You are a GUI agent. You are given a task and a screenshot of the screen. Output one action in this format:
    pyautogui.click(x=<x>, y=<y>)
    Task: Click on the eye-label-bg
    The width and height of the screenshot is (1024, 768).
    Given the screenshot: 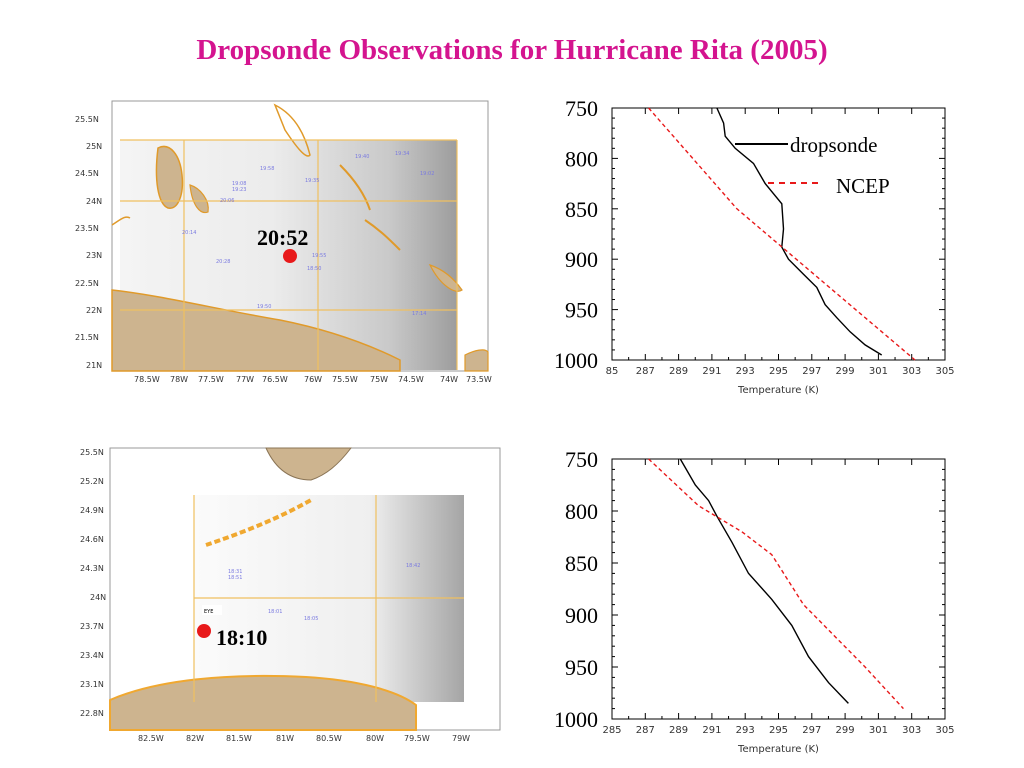 What is the action you would take?
    pyautogui.click(x=212, y=610)
    